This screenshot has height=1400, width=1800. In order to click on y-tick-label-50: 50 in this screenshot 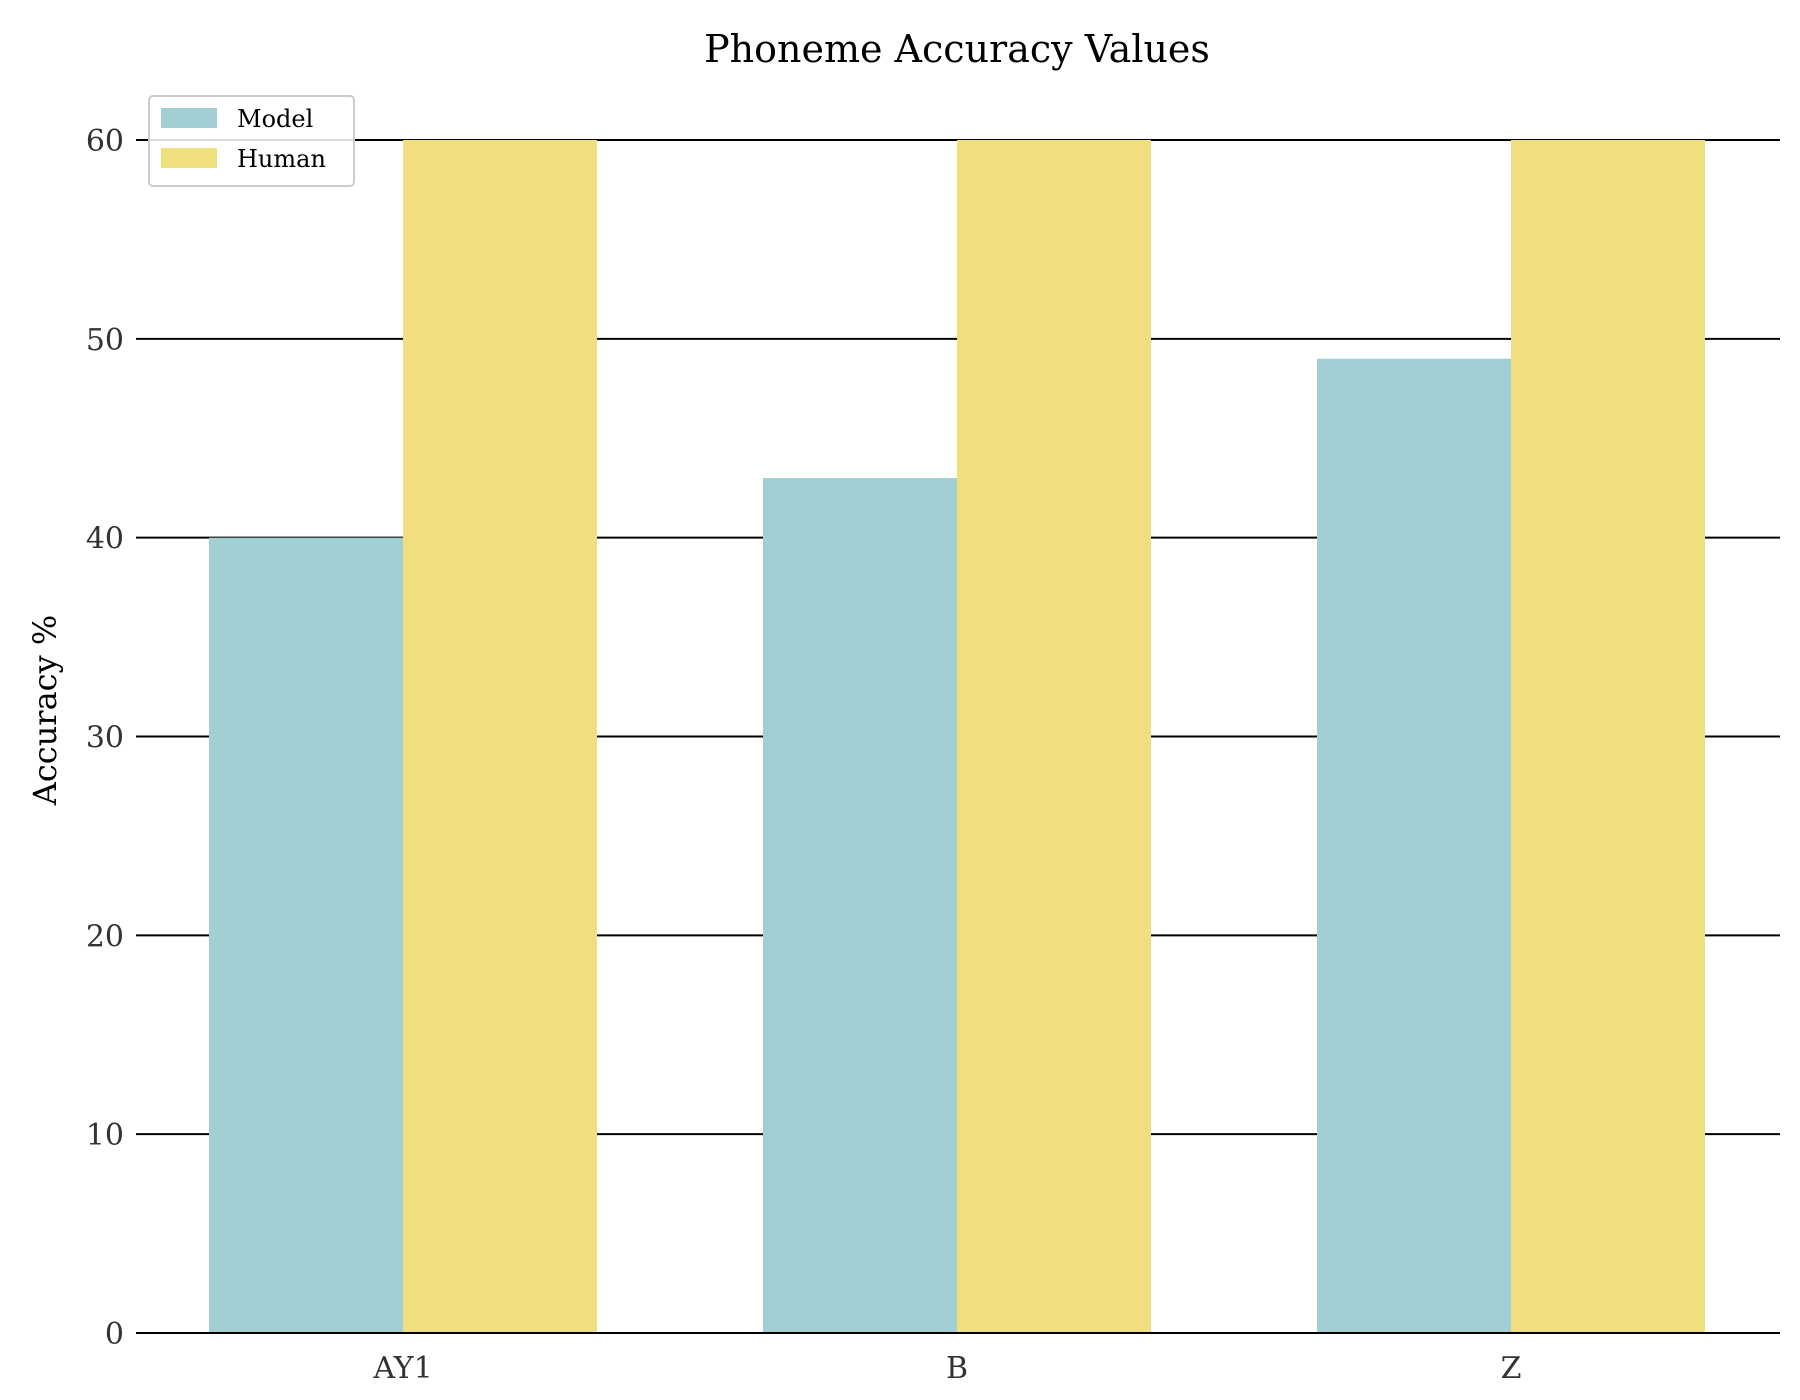, I will do `click(105, 340)`.